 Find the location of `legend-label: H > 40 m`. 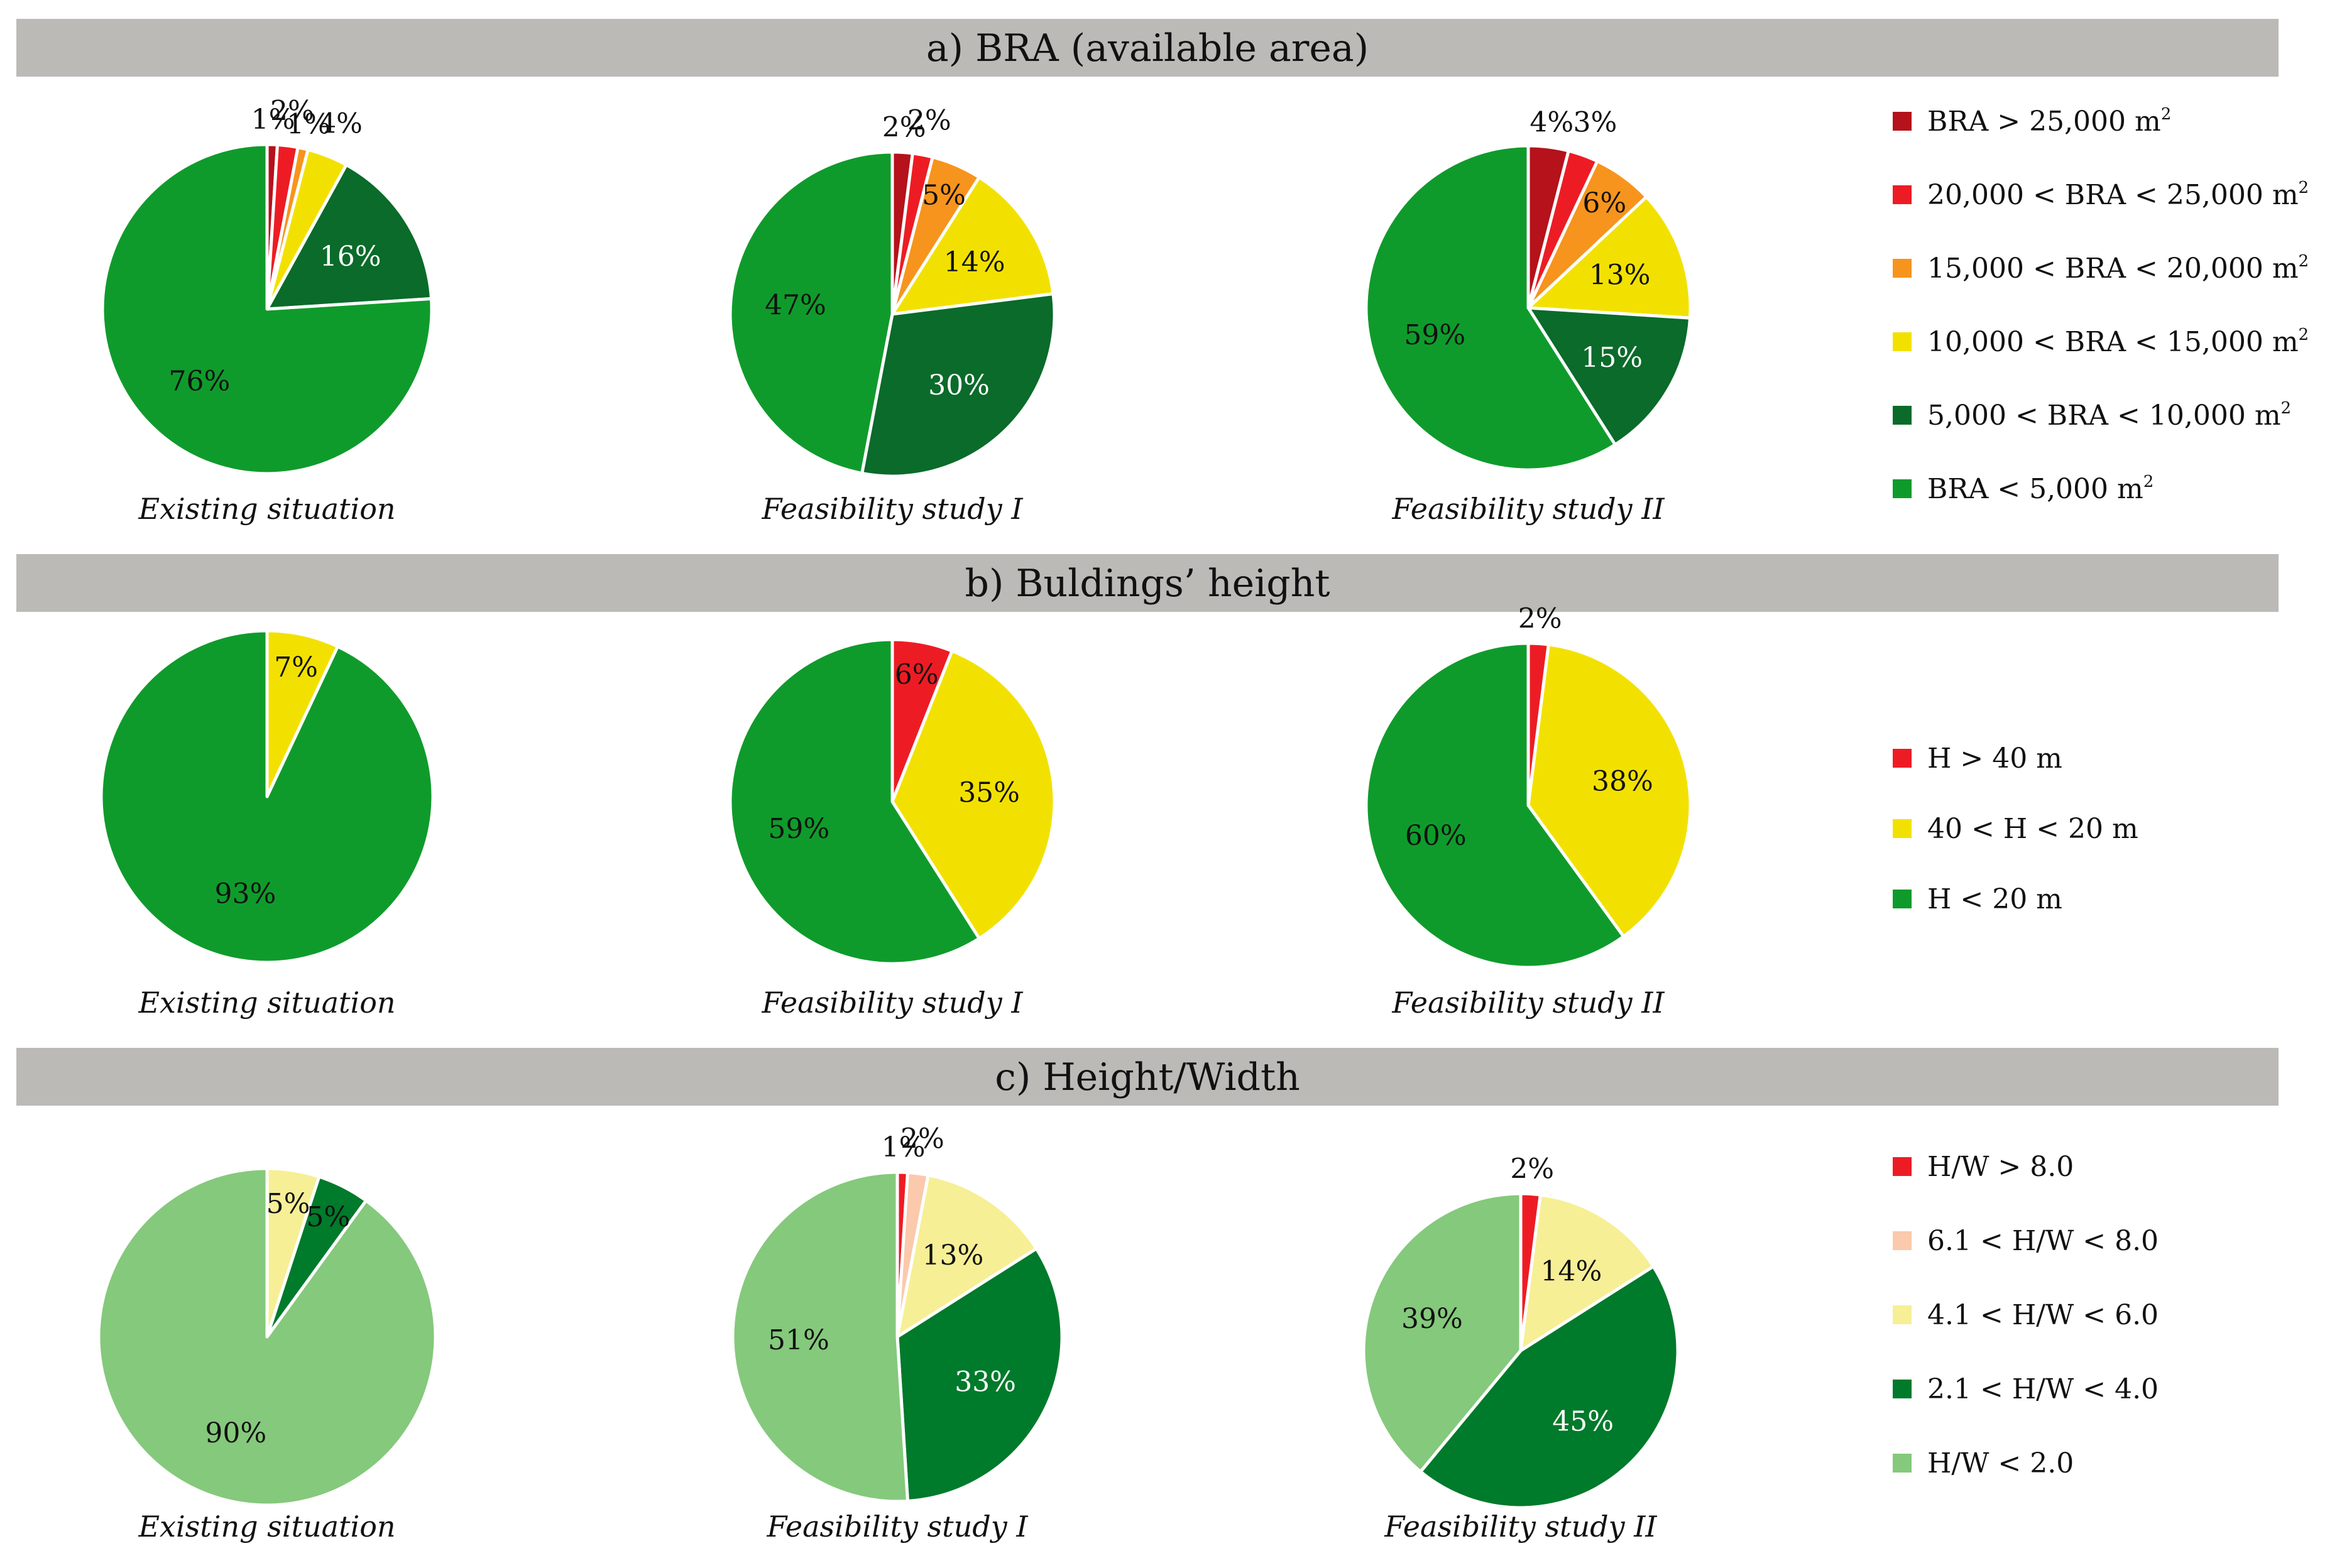

legend-label: H > 40 m is located at coordinates (1994, 759).